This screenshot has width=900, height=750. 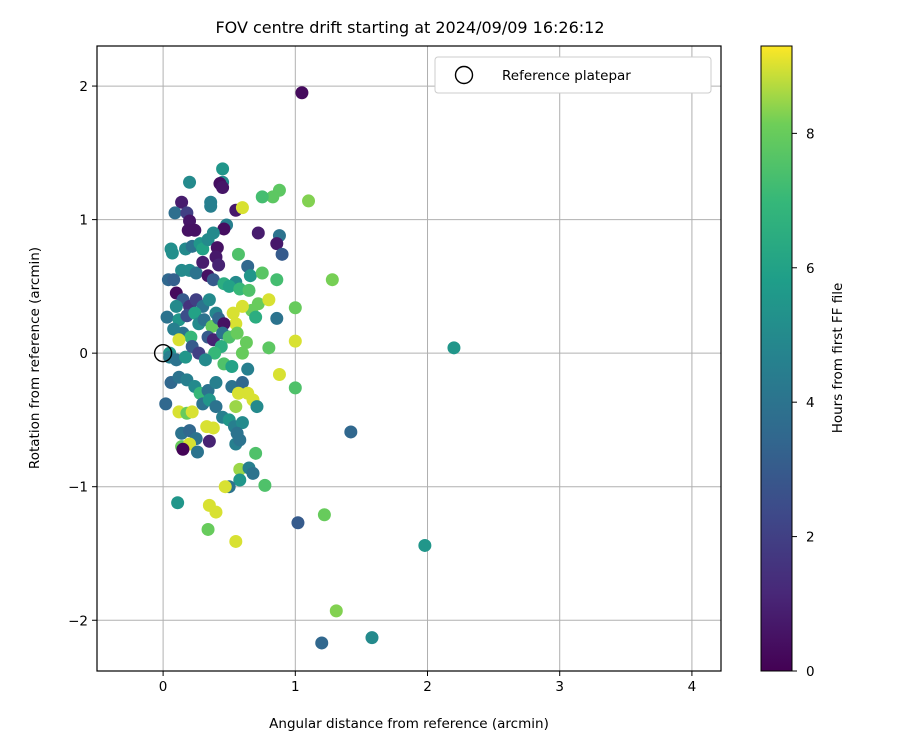 What do you see at coordinates (559, 687) in the screenshot?
I see `x-tick-label: 3` at bounding box center [559, 687].